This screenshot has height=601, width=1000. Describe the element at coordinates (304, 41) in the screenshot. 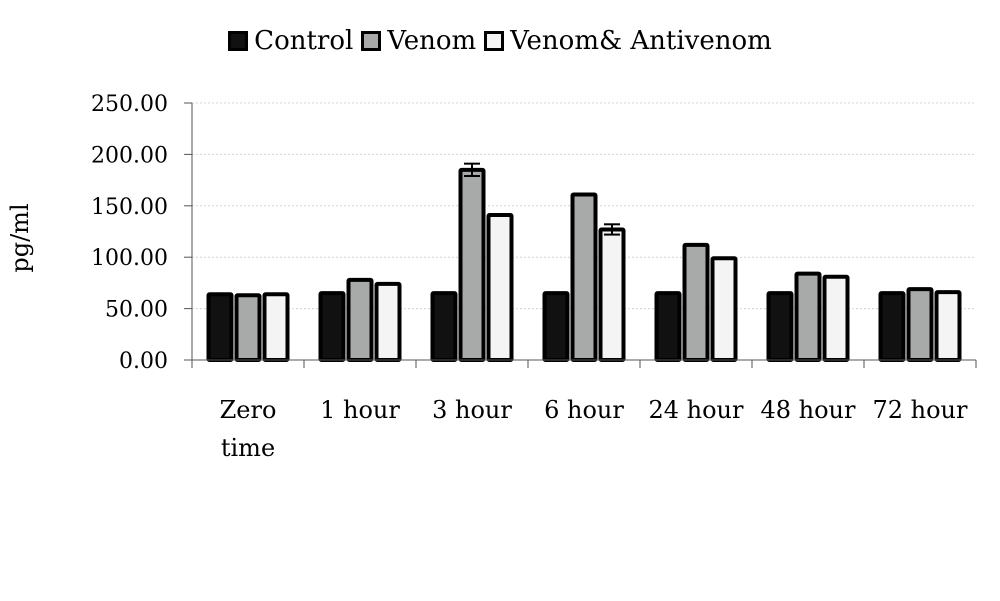

I see `legend-label-control: Control` at that location.